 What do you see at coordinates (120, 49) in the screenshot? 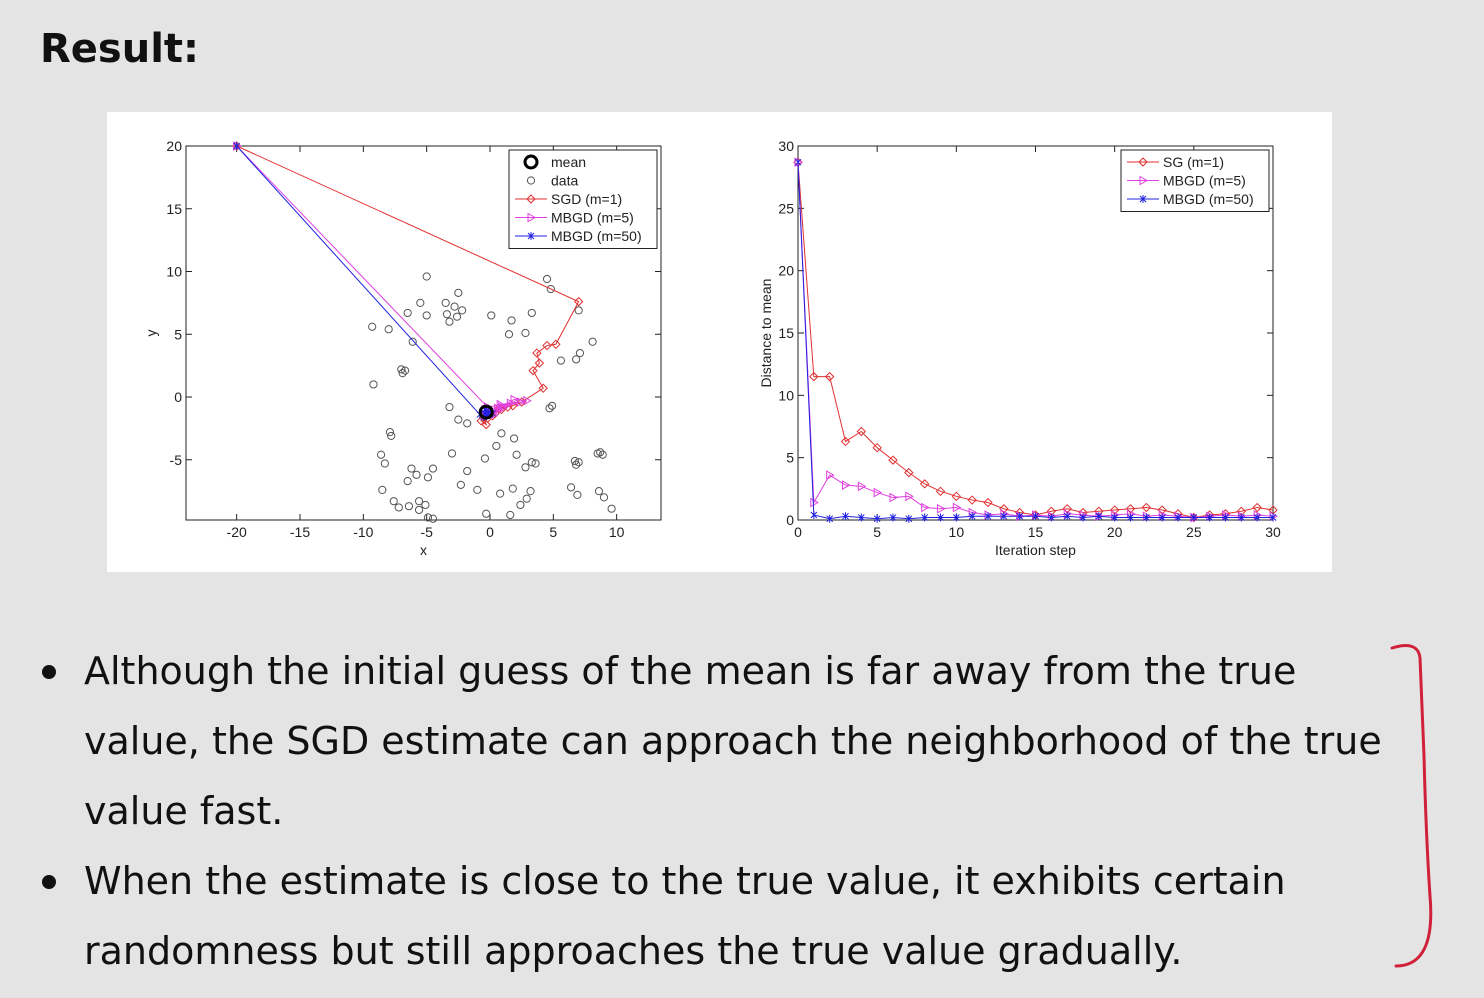
I see `slide-title: Result:` at bounding box center [120, 49].